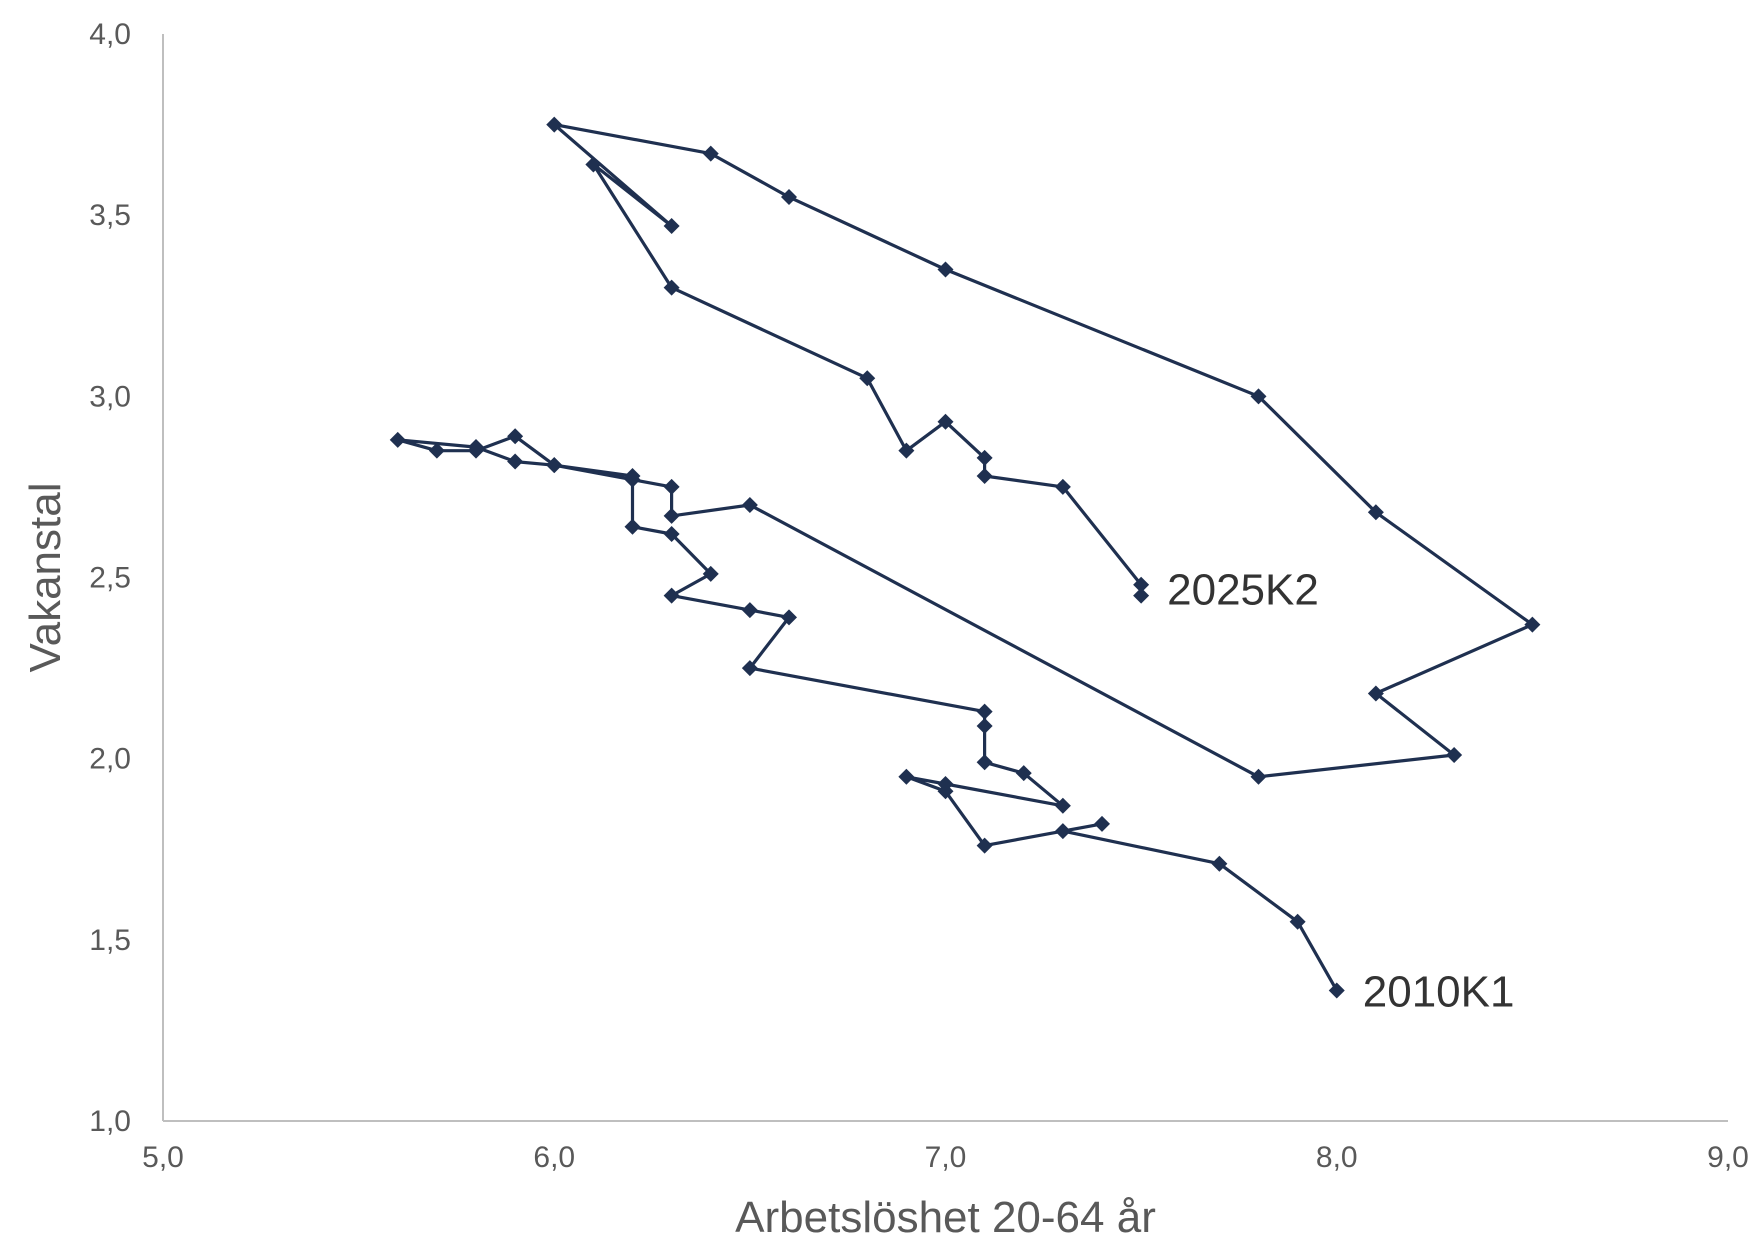 This screenshot has width=1759, height=1242. I want to click on x-tick-labels: 5,0 6,0 7,0 8,0 9,0, so click(945, 1157).